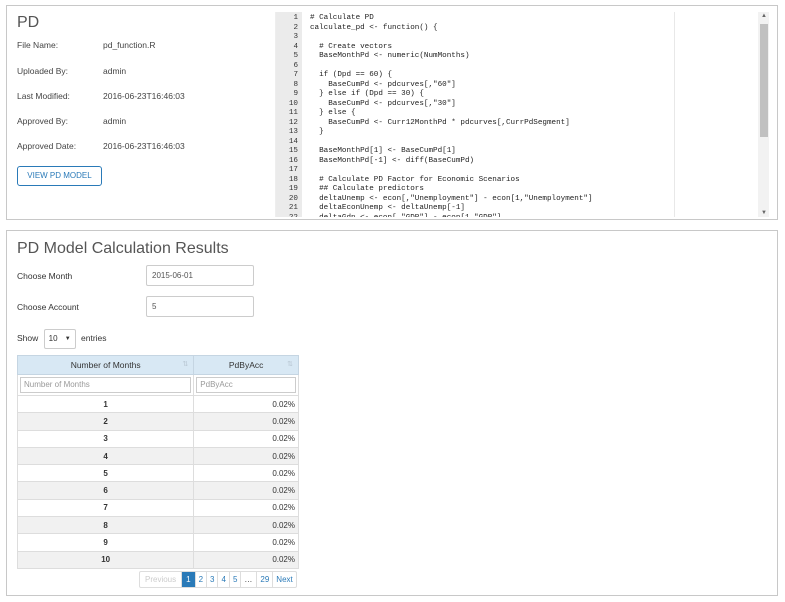  I want to click on approved-by-value: admin, so click(115, 121).